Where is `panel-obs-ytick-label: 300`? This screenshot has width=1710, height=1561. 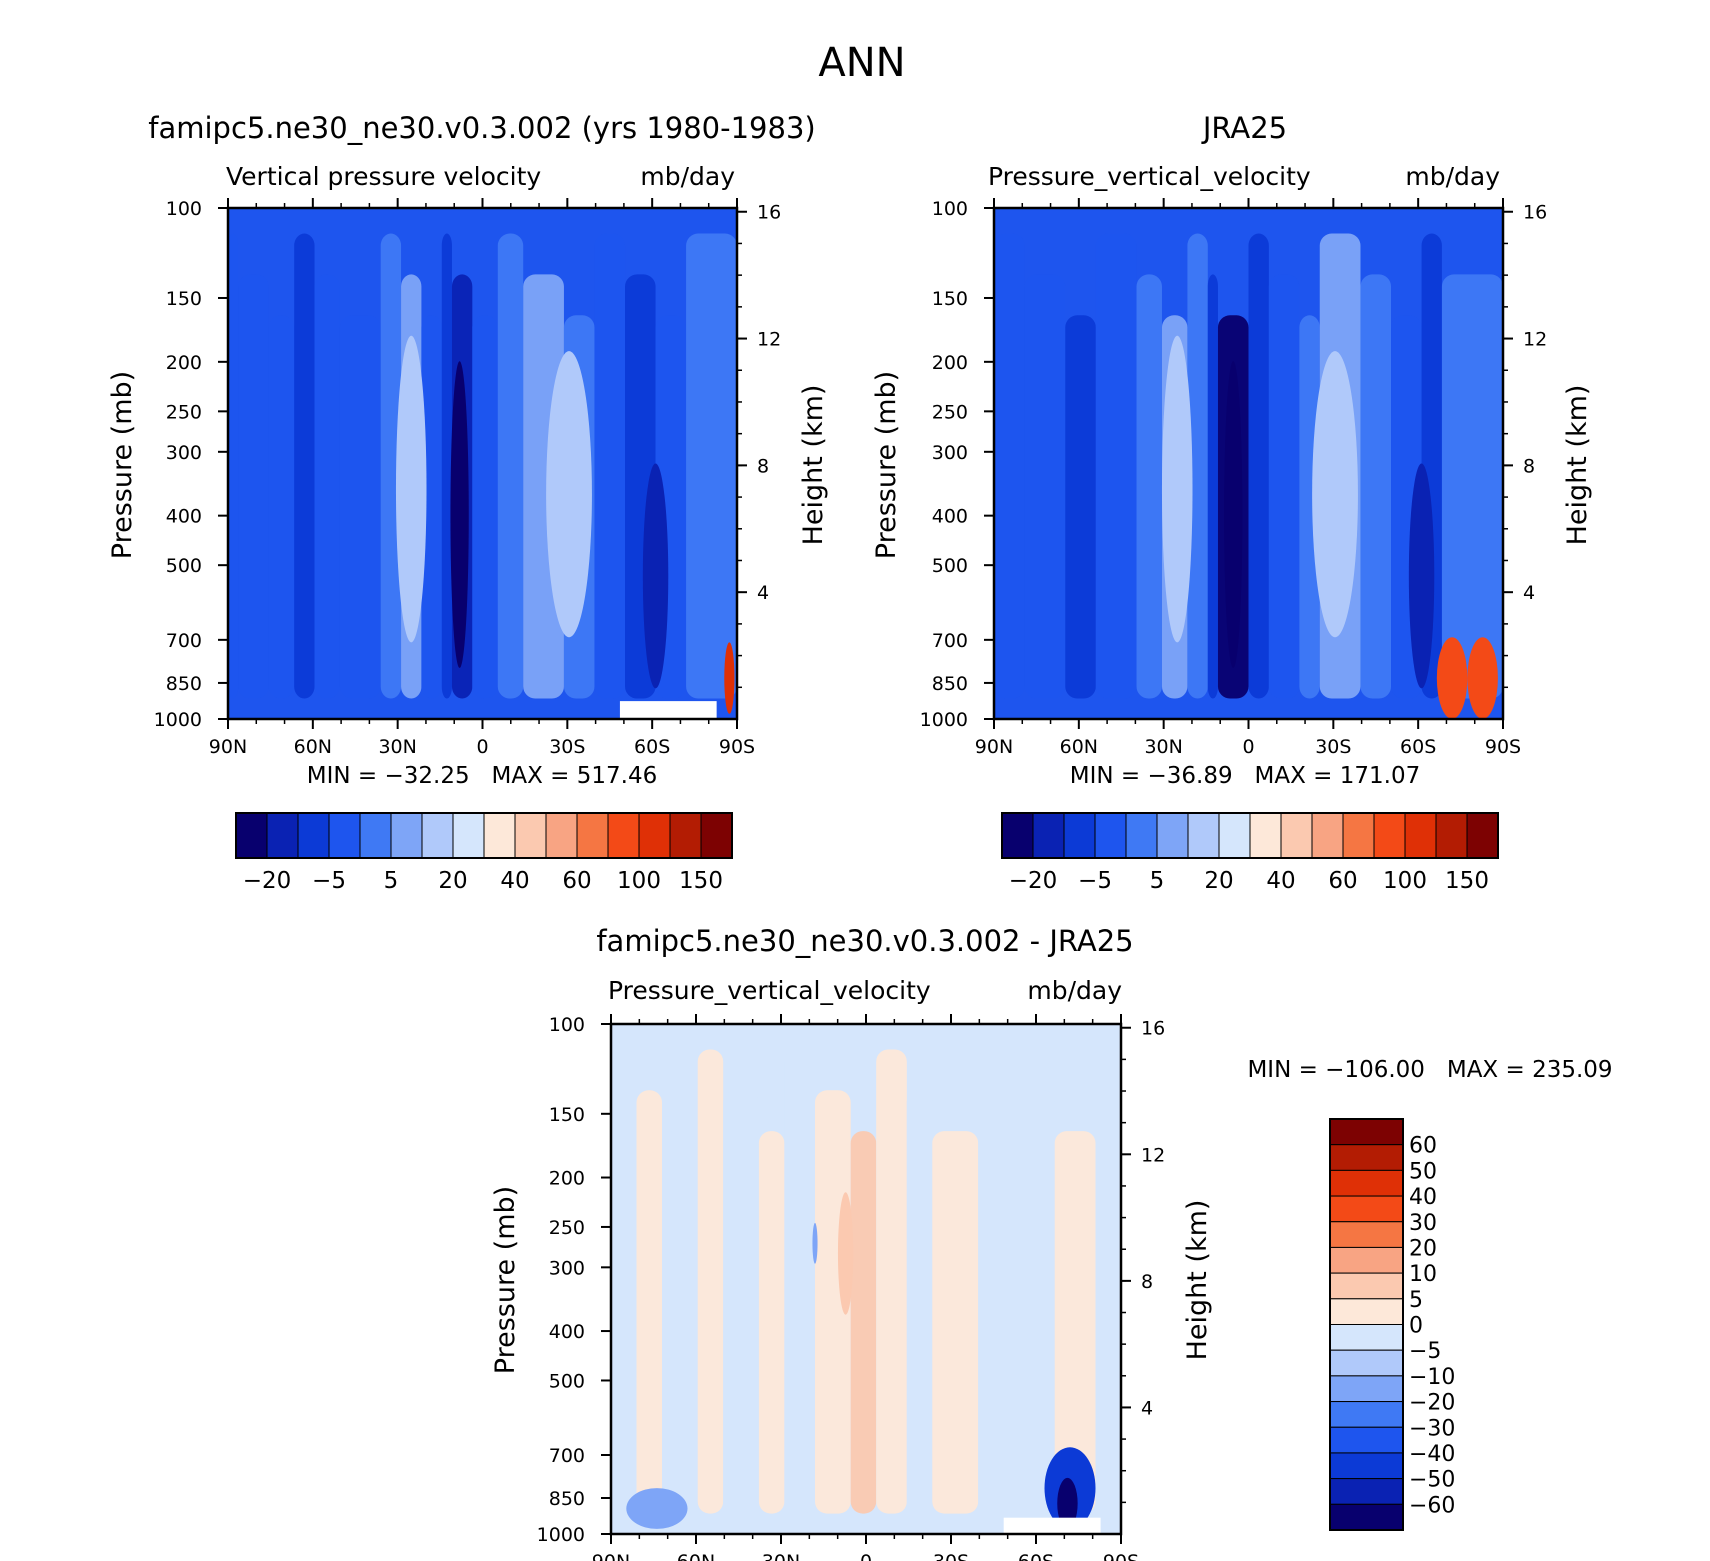
panel-obs-ytick-label: 300 is located at coordinates (950, 453).